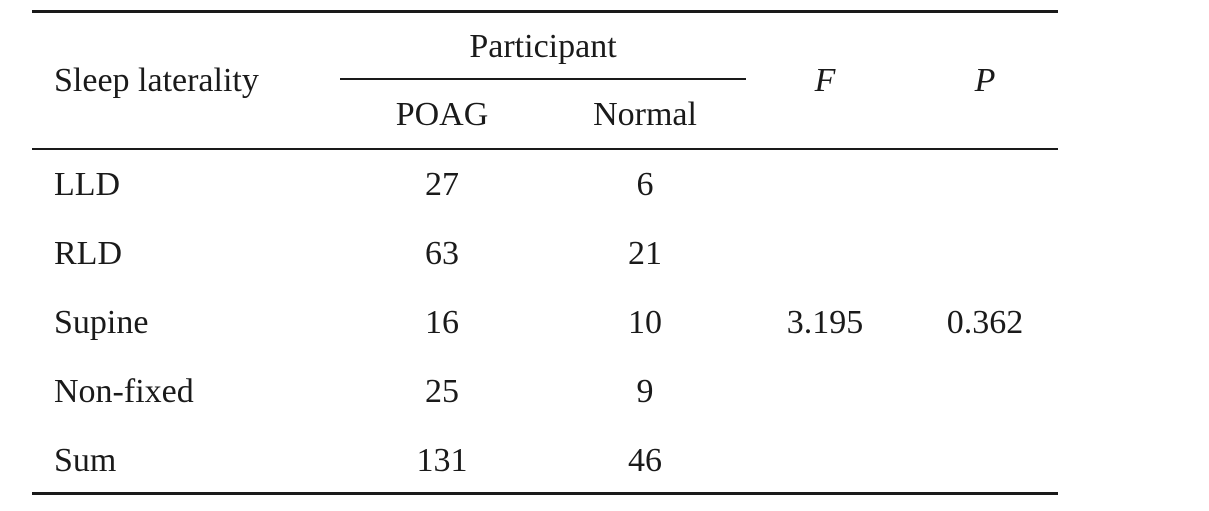 This screenshot has height=511, width=1209. I want to click on header-rule, so click(545, 149).